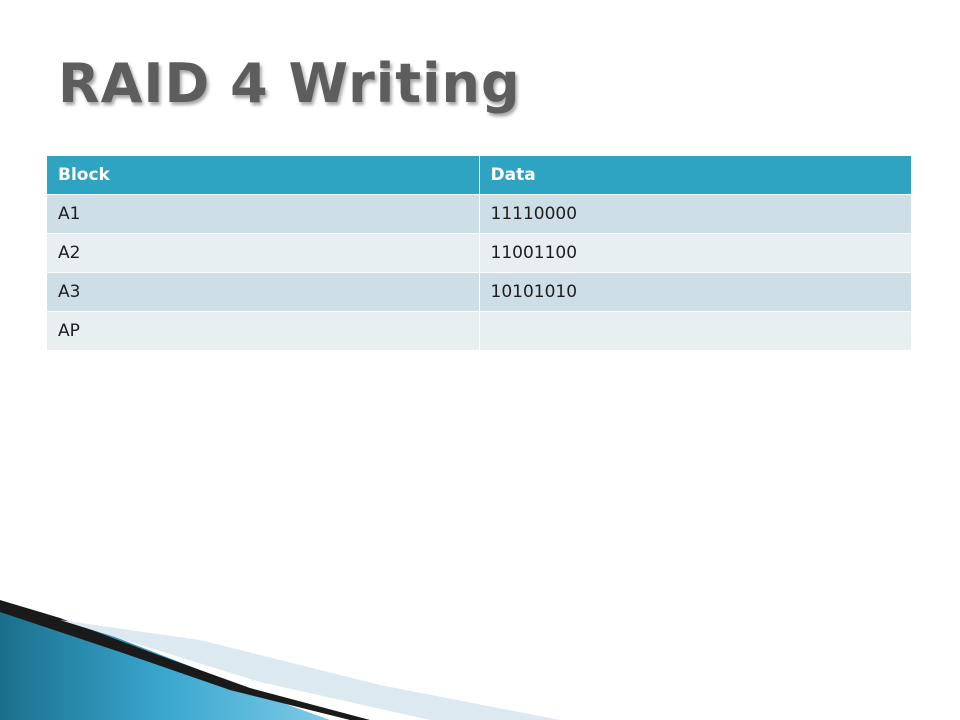 This screenshot has height=720, width=960. I want to click on cell: A3, so click(263, 292).